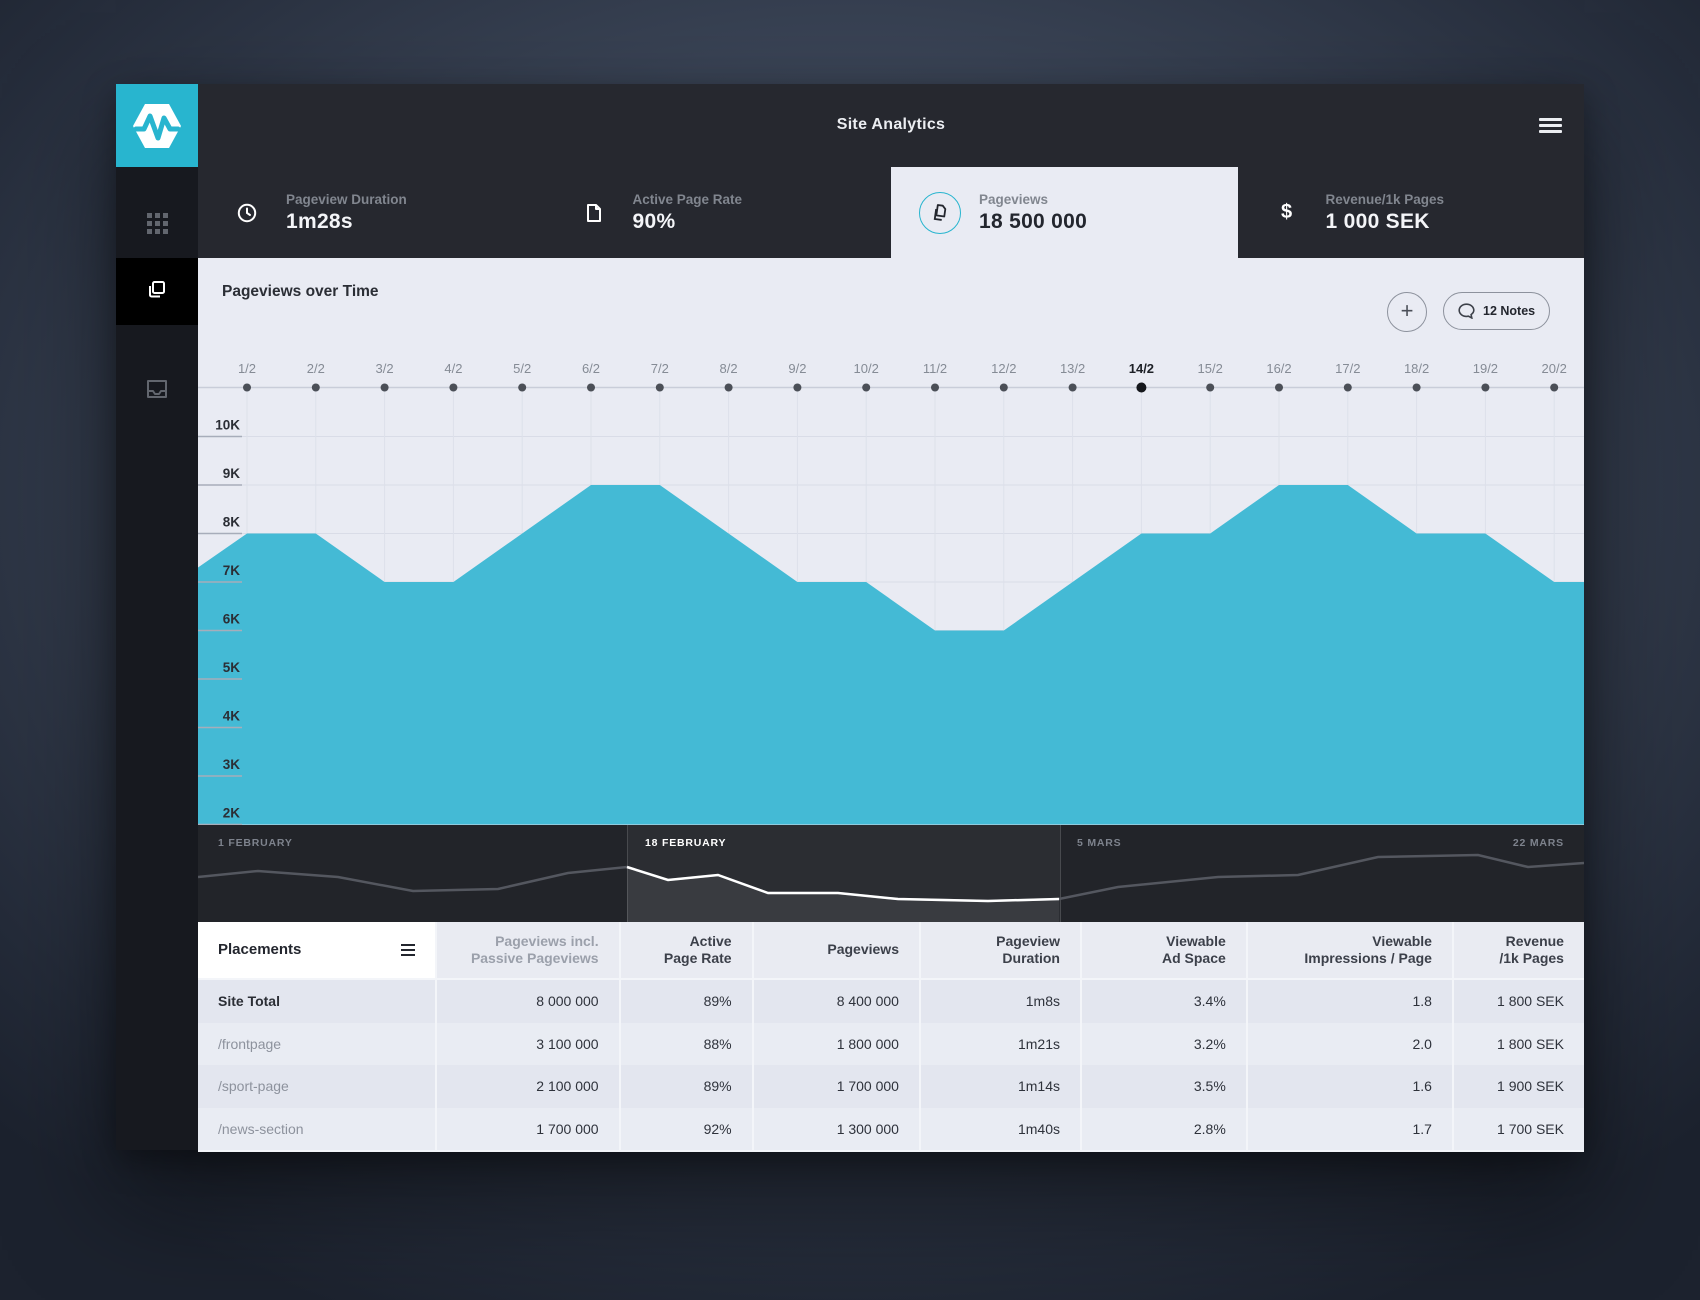 This screenshot has width=1700, height=1300. What do you see at coordinates (999, 951) in the screenshot?
I see `column-header-pageview: Pageview Duration` at bounding box center [999, 951].